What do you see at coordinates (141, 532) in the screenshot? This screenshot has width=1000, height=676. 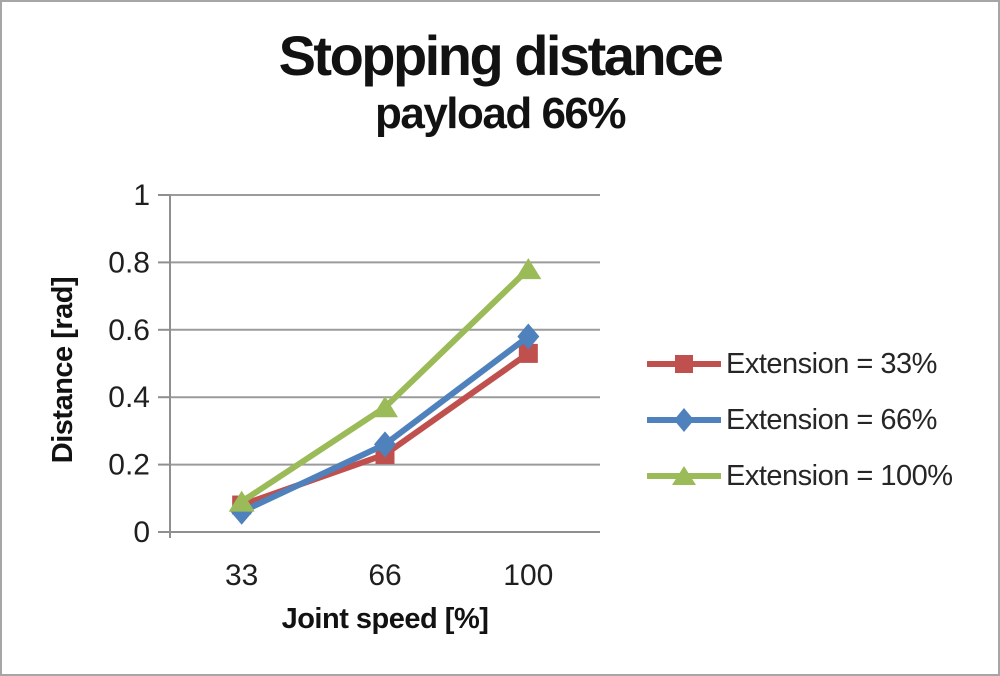 I see `y-tick-label: 0` at bounding box center [141, 532].